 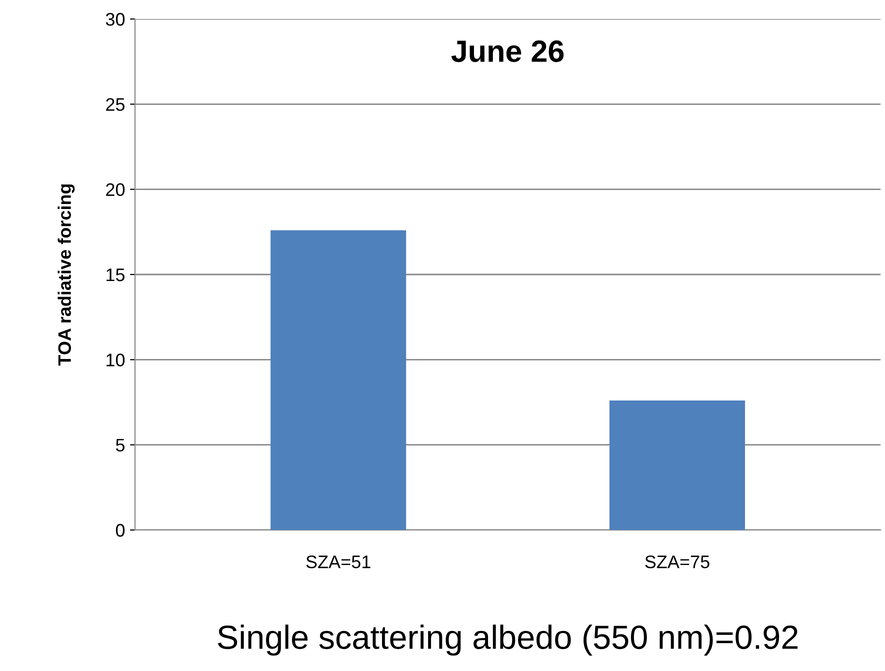 What do you see at coordinates (66, 275) in the screenshot?
I see `y-axis-title: TOA radiative forcing` at bounding box center [66, 275].